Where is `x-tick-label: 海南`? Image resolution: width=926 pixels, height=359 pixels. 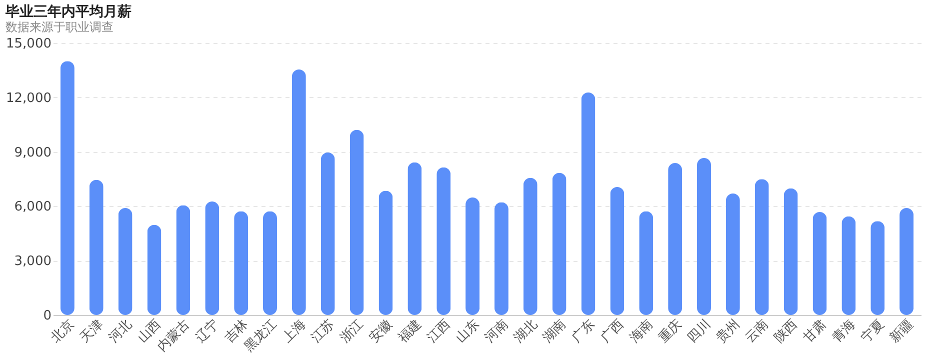 x-tick-label: 海南 is located at coordinates (641, 331).